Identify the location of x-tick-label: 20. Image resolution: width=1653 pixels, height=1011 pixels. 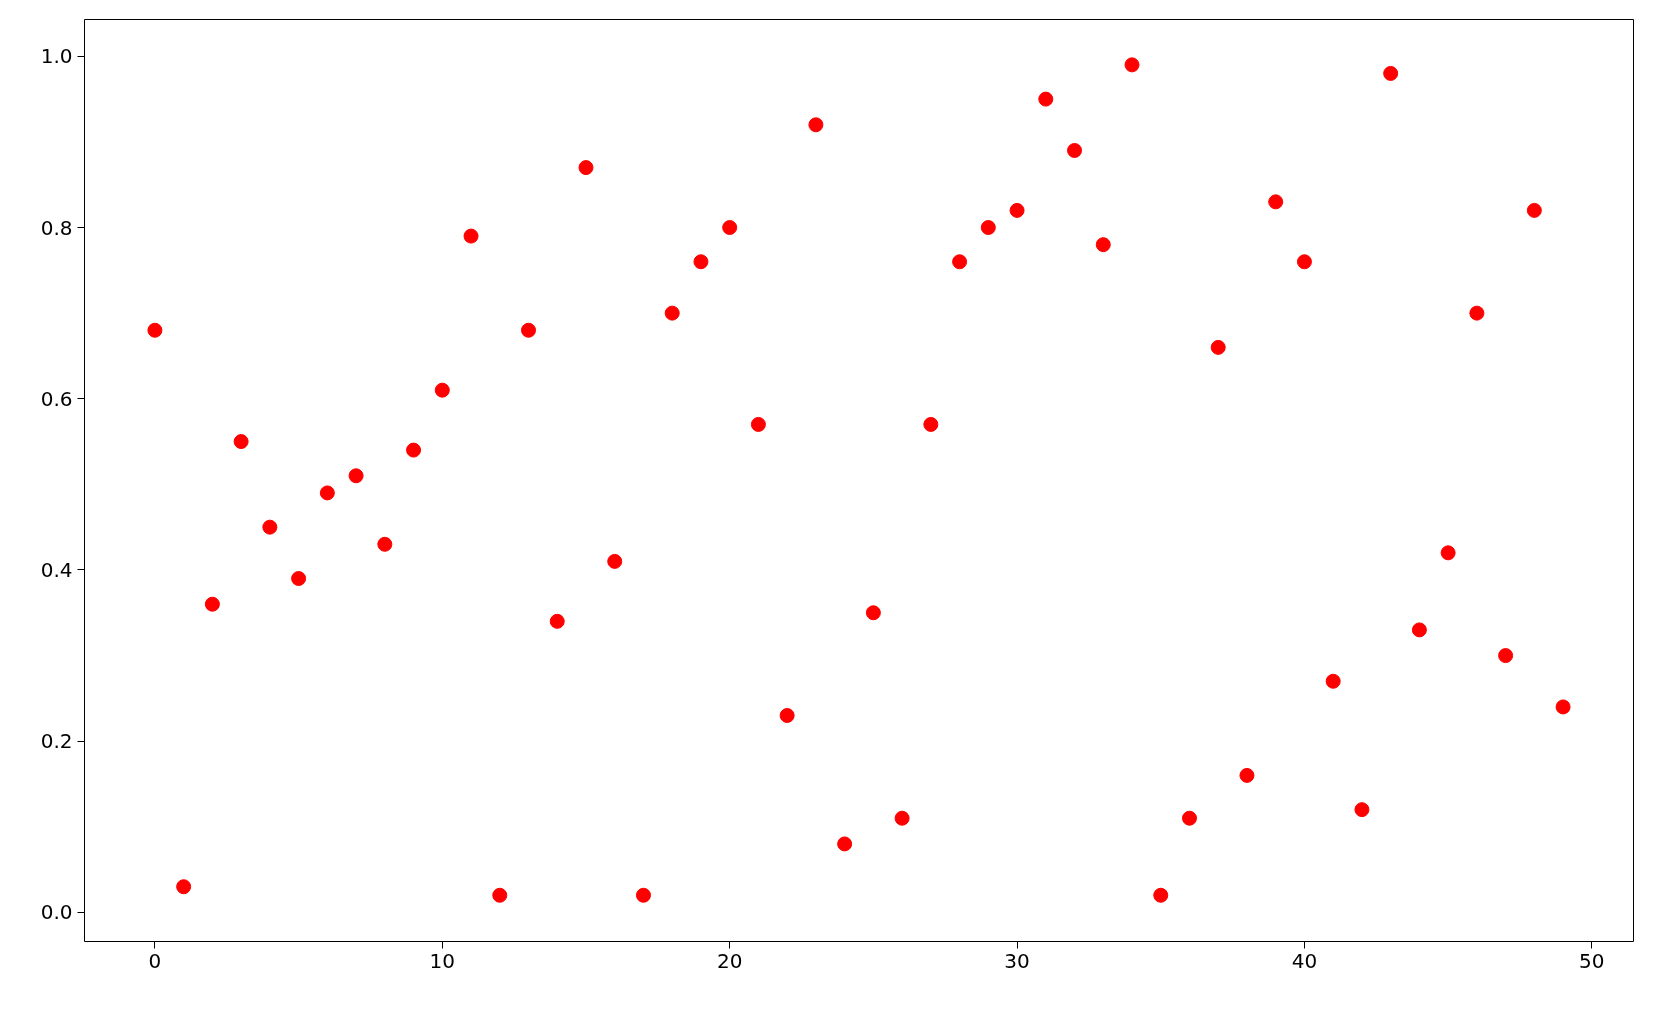
(729, 960).